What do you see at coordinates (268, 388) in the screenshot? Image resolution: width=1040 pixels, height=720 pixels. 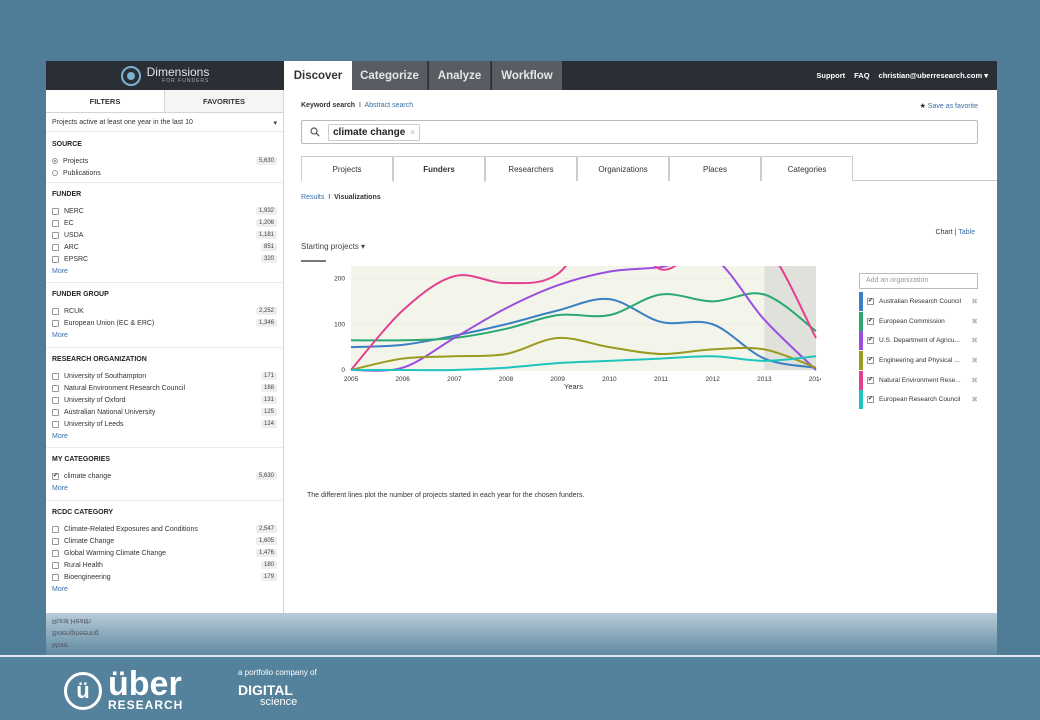 I see `count-badge: 168` at bounding box center [268, 388].